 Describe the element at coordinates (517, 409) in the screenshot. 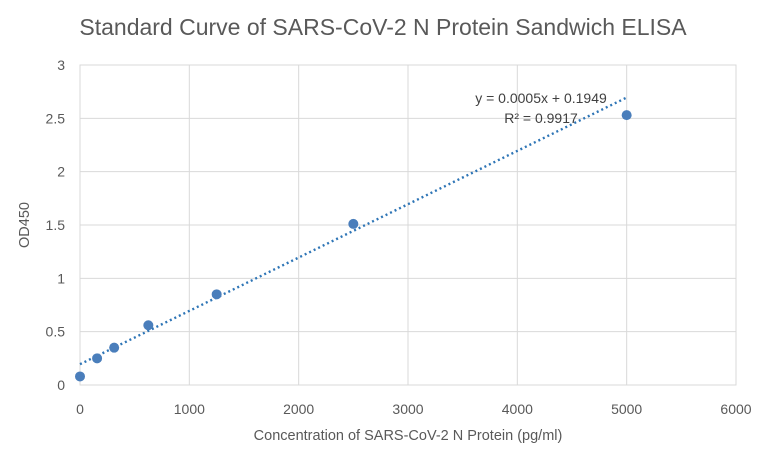

I see `x-tick-label: 4000` at that location.